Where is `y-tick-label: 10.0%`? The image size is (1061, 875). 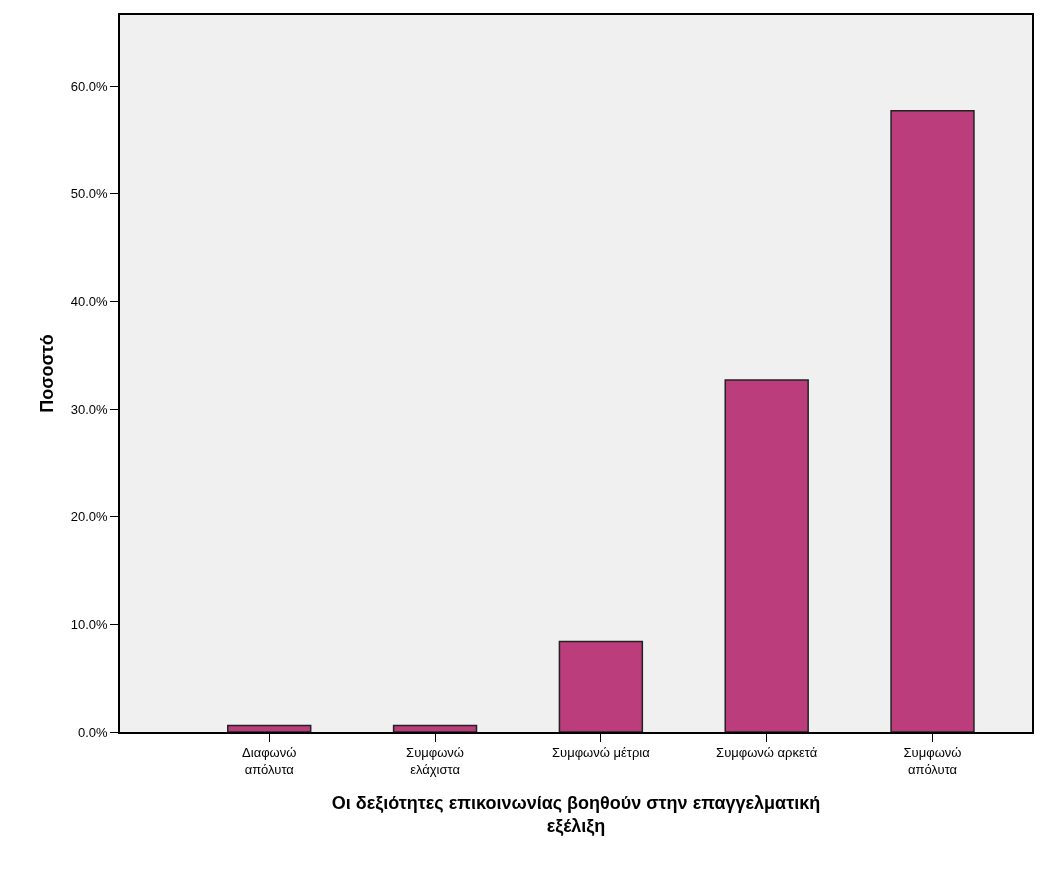 y-tick-label: 10.0% is located at coordinates (89, 624).